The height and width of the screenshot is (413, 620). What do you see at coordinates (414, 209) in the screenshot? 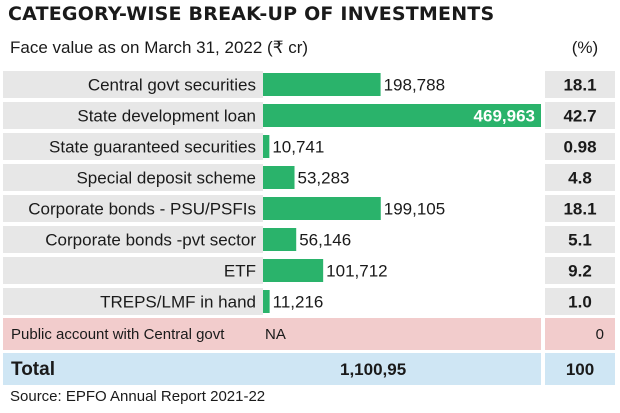
I see `value-label: 199,105` at bounding box center [414, 209].